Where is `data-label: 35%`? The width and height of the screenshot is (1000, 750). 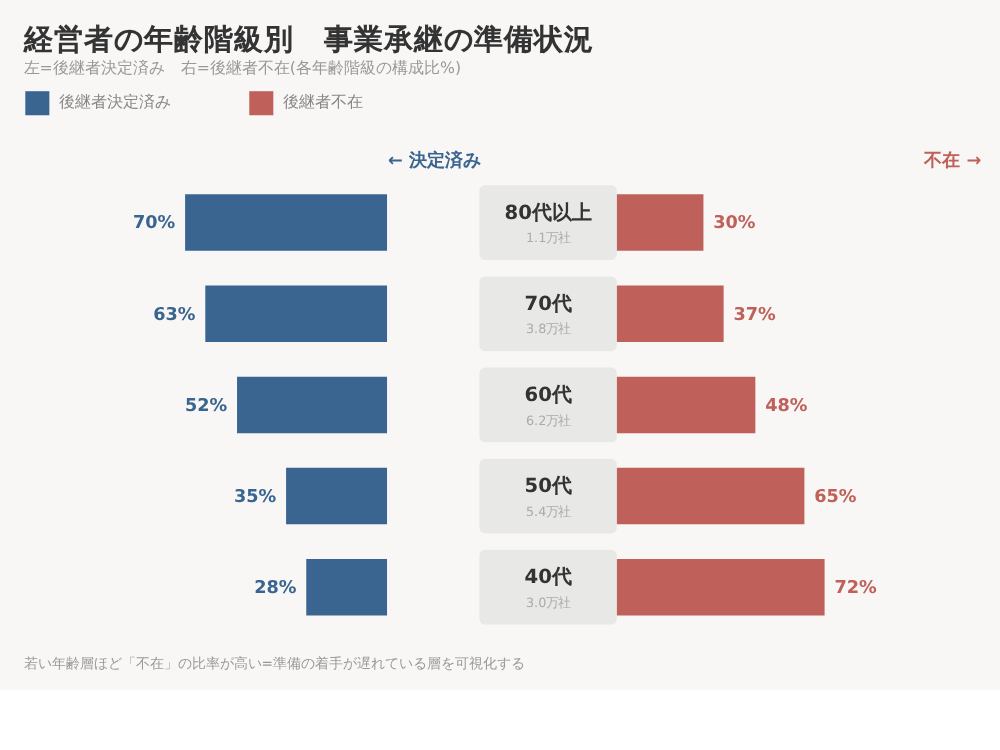
data-label: 35% is located at coordinates (255, 497).